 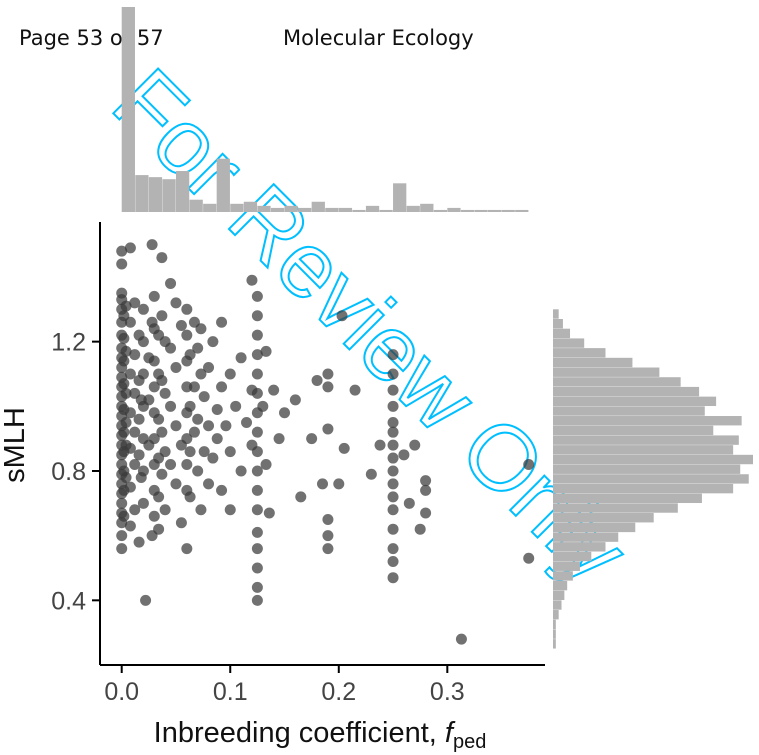 What do you see at coordinates (447, 692) in the screenshot?
I see `x-tick-label: 0.3` at bounding box center [447, 692].